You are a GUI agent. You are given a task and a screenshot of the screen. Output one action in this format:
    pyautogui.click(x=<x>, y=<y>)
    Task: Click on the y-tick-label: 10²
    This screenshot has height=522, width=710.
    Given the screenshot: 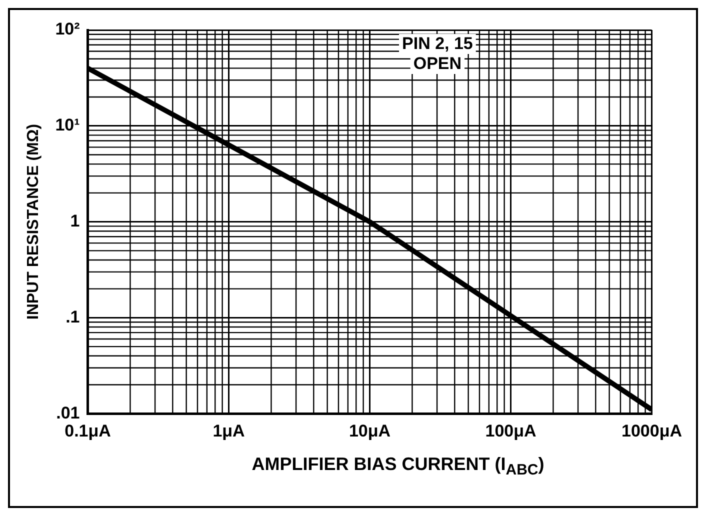 What is the action you would take?
    pyautogui.click(x=67, y=29)
    